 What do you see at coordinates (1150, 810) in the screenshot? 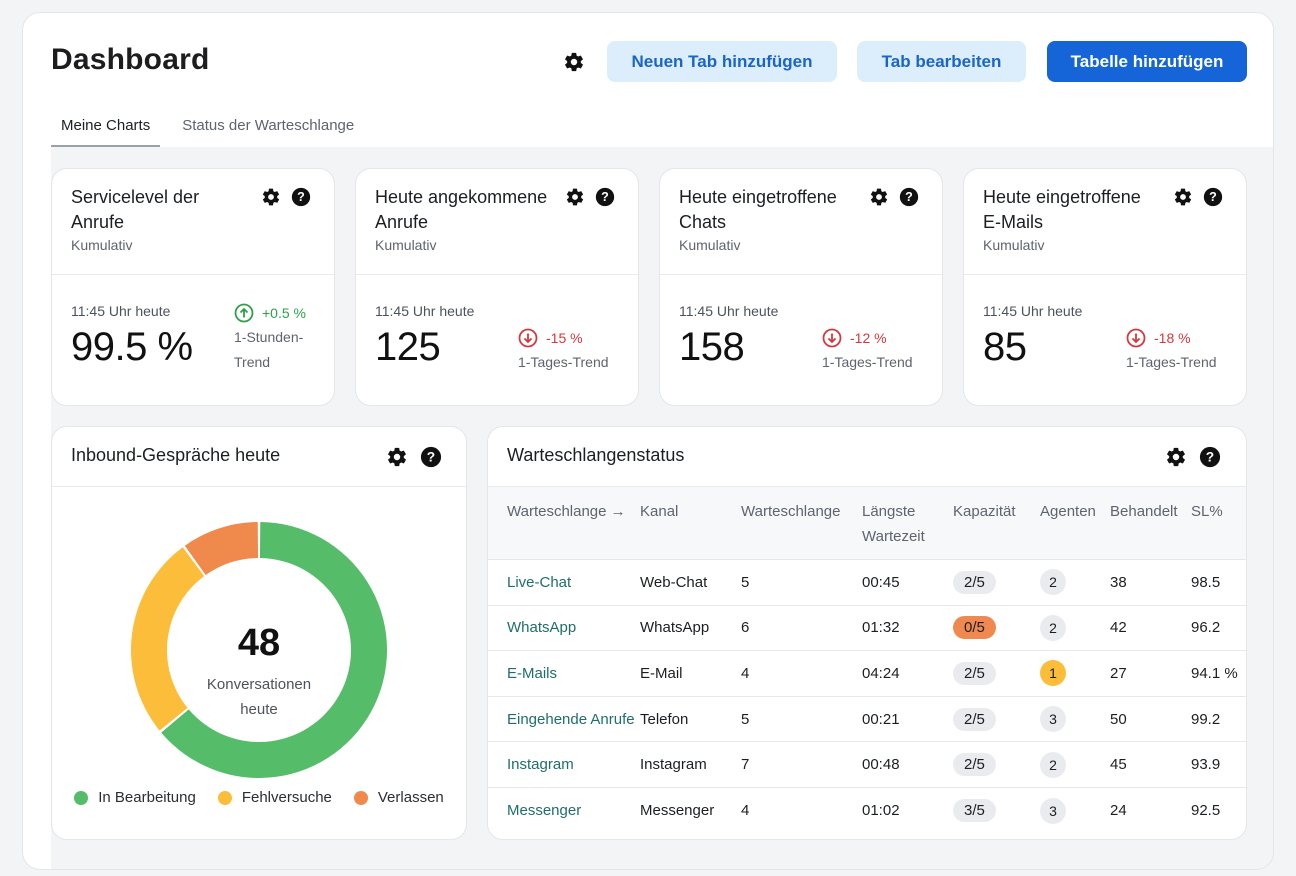
I see `cell-handled: 24` at bounding box center [1150, 810].